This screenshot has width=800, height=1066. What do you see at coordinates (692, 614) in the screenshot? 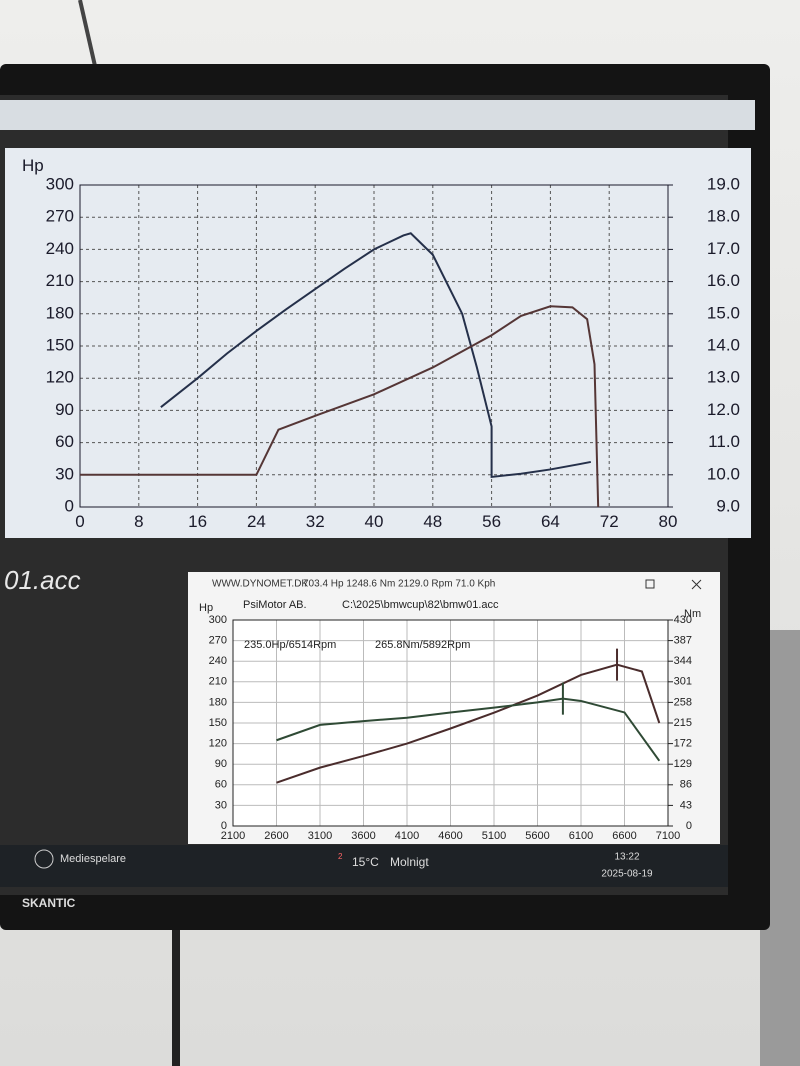
I see `y2-axis-label: Nm` at bounding box center [692, 614].